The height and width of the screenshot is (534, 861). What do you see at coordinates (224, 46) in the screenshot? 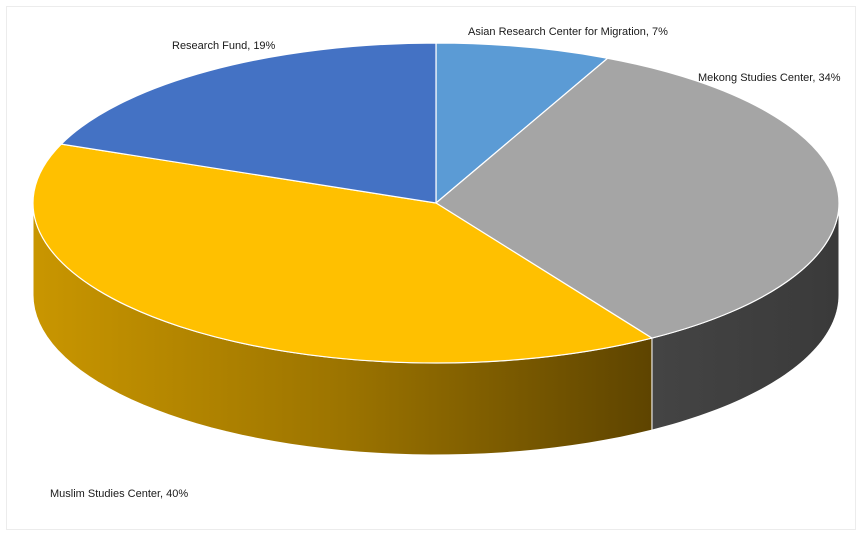
I see `label-research-fund: Research Fund, 19%` at bounding box center [224, 46].